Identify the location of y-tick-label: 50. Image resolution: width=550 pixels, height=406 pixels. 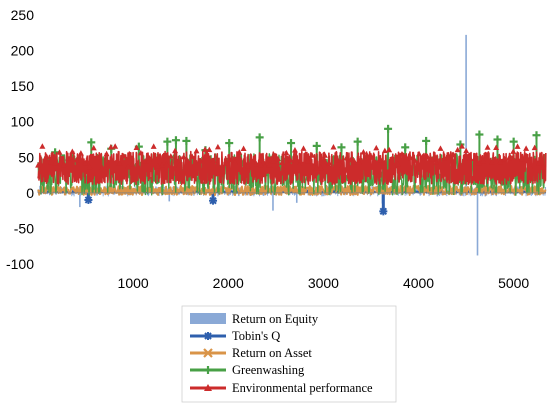
(26, 157).